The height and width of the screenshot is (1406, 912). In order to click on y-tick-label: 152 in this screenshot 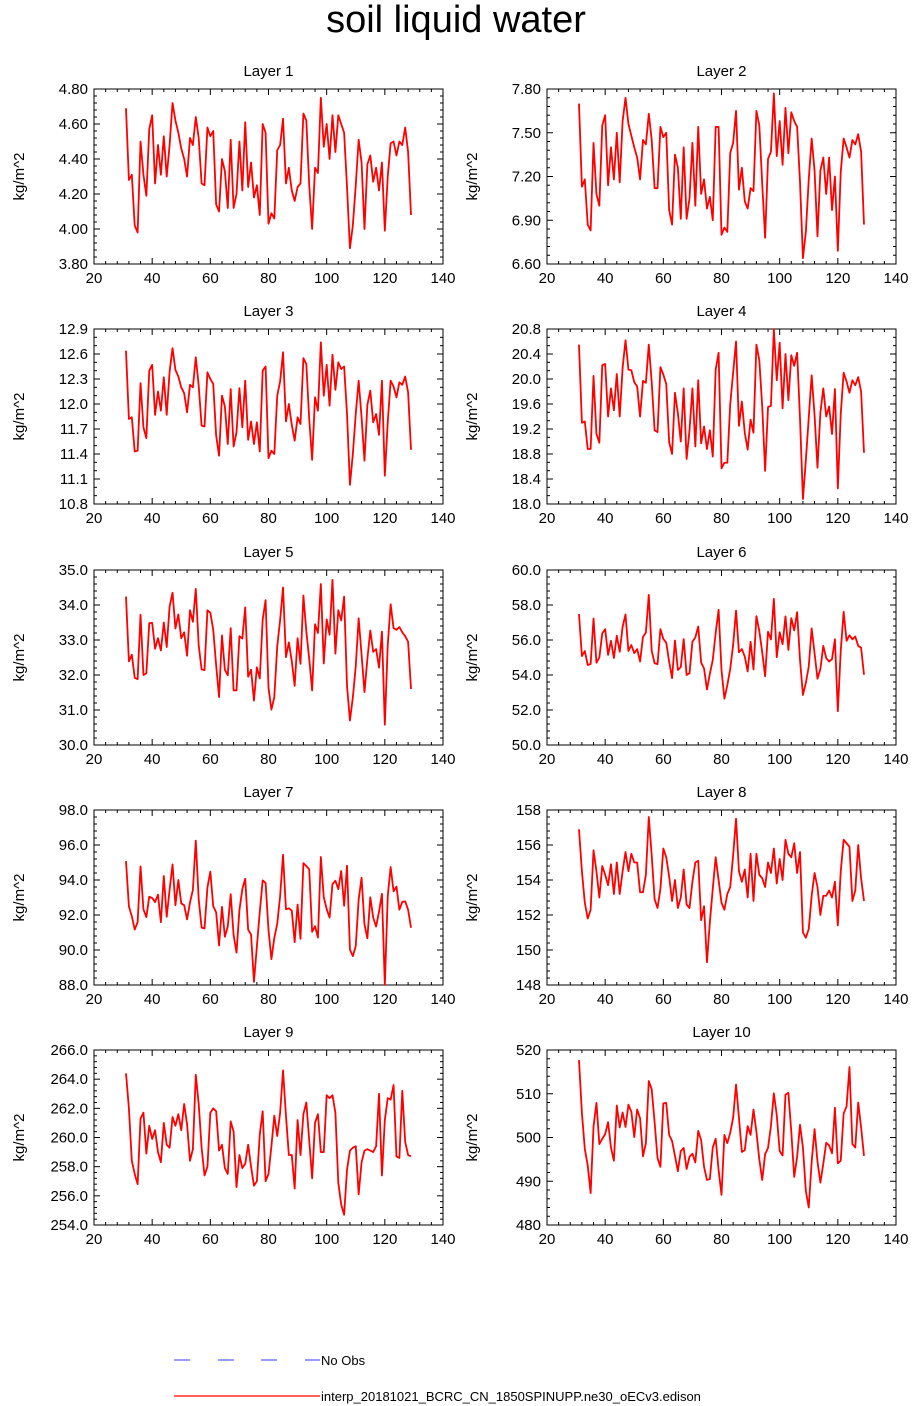, I will do `click(528, 915)`.